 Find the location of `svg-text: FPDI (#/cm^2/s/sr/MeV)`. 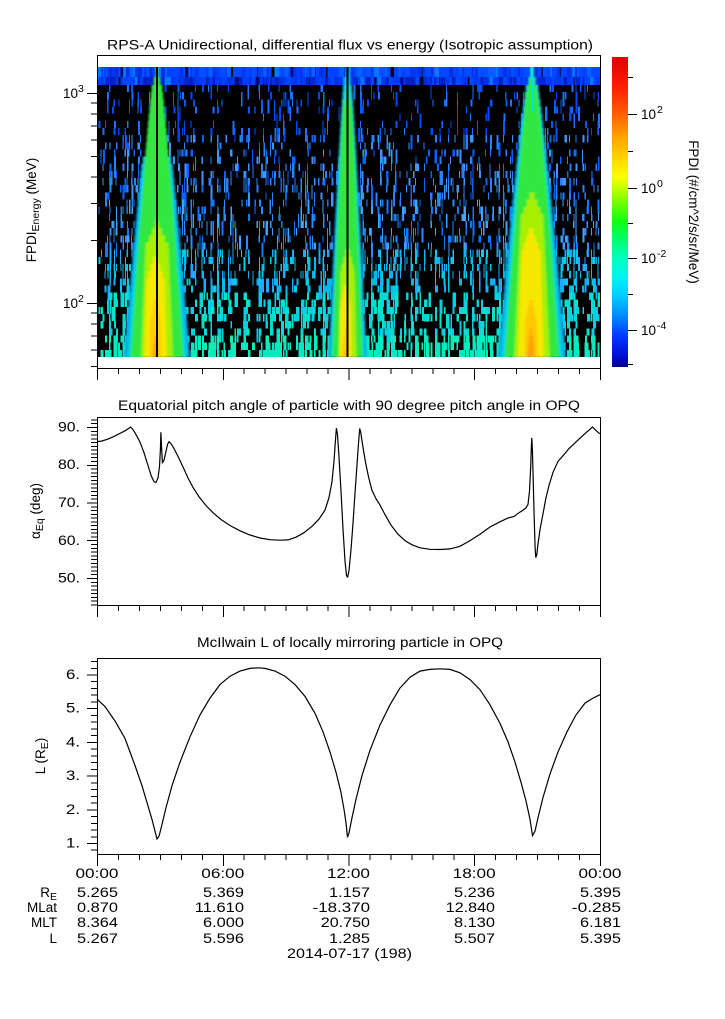

svg-text: FPDI (#/cm^2/s/sr/MeV) is located at coordinates (693, 212).